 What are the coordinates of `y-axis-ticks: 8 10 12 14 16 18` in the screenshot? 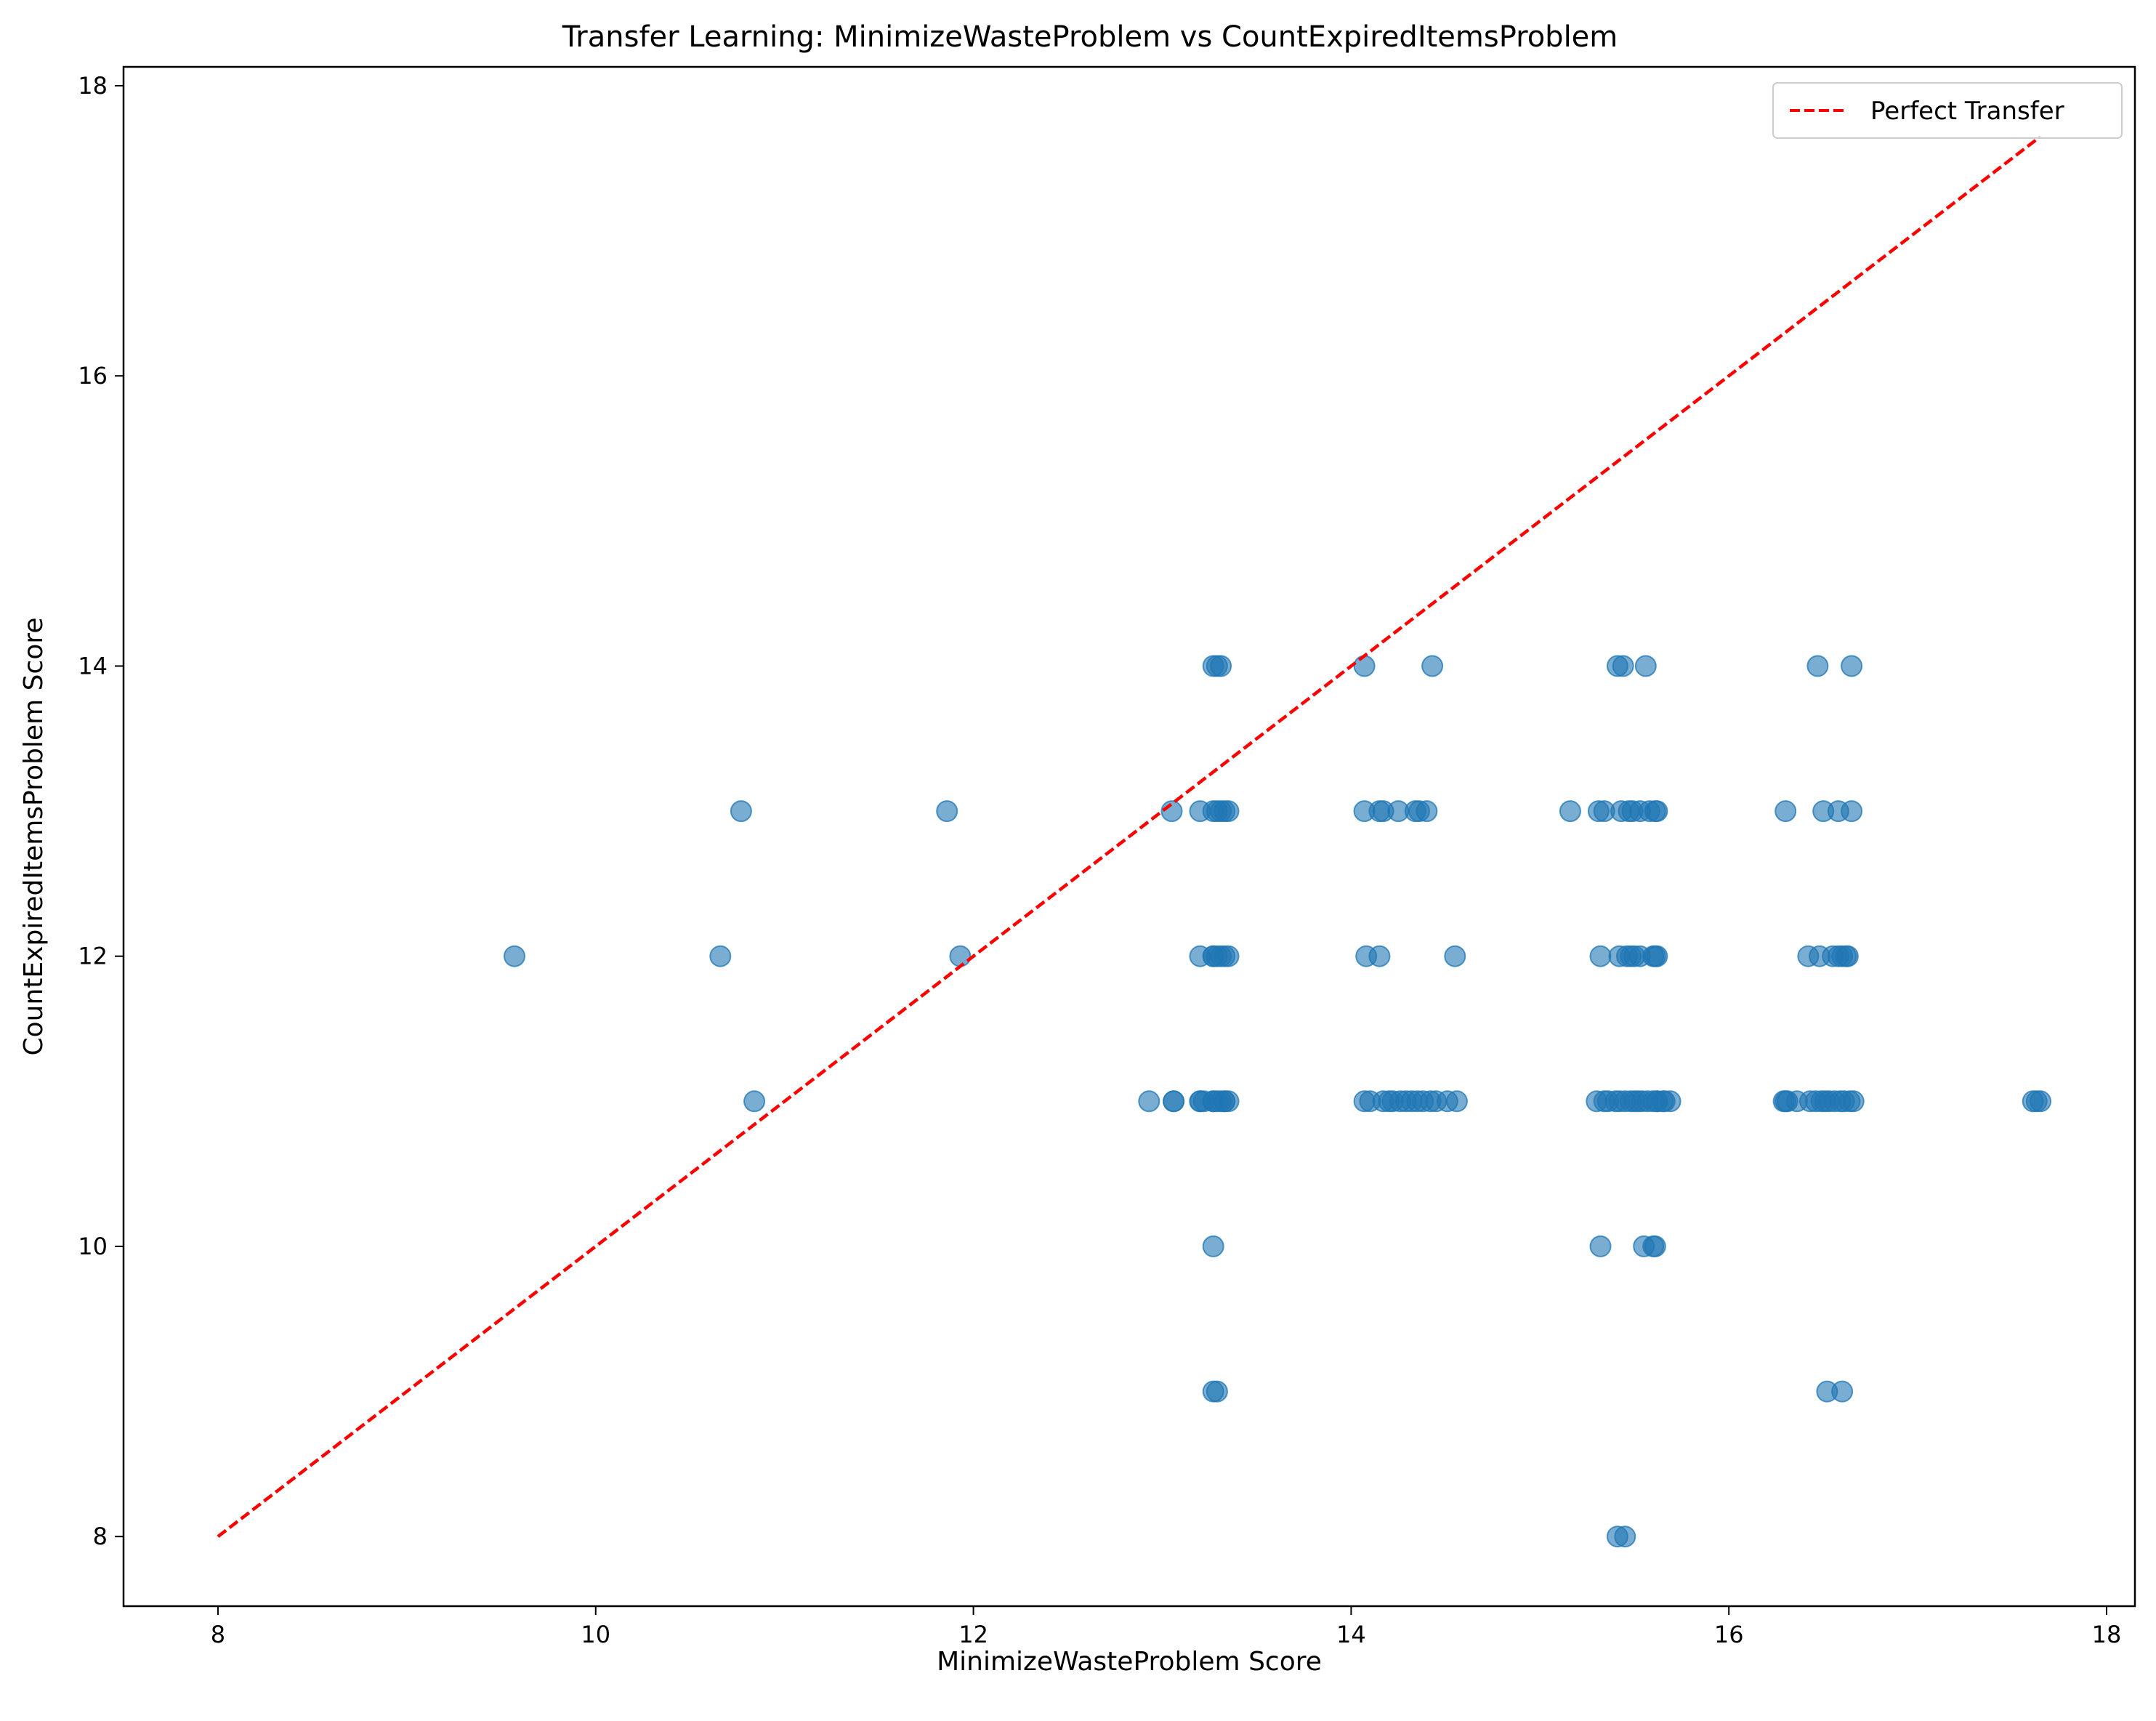 It's located at (101, 811).